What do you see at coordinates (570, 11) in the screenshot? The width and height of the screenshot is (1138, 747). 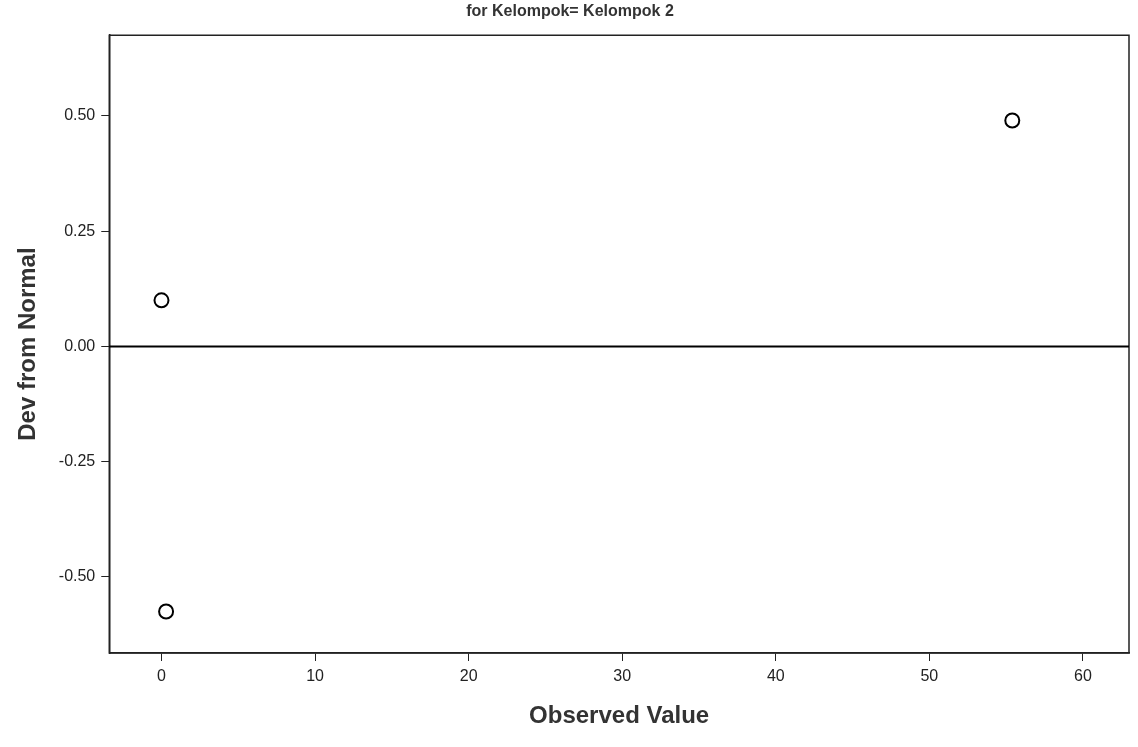 I see `chart-title: for Kelompok= Kelompok 2` at bounding box center [570, 11].